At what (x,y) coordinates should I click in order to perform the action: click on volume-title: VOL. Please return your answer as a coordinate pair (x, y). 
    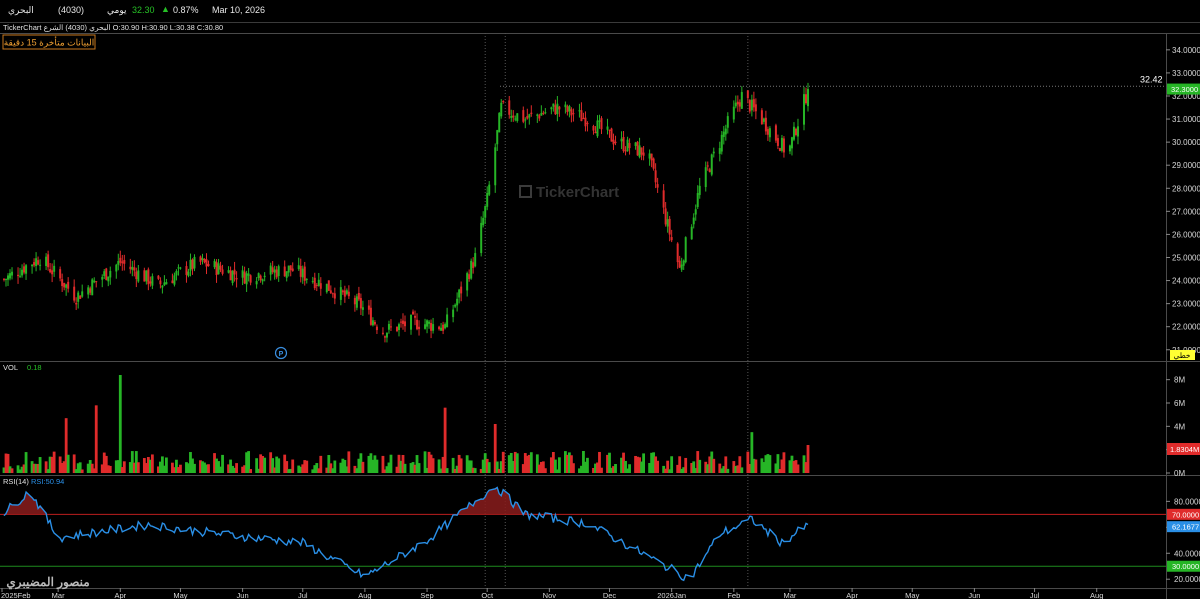
    Looking at the image, I should click on (10, 367).